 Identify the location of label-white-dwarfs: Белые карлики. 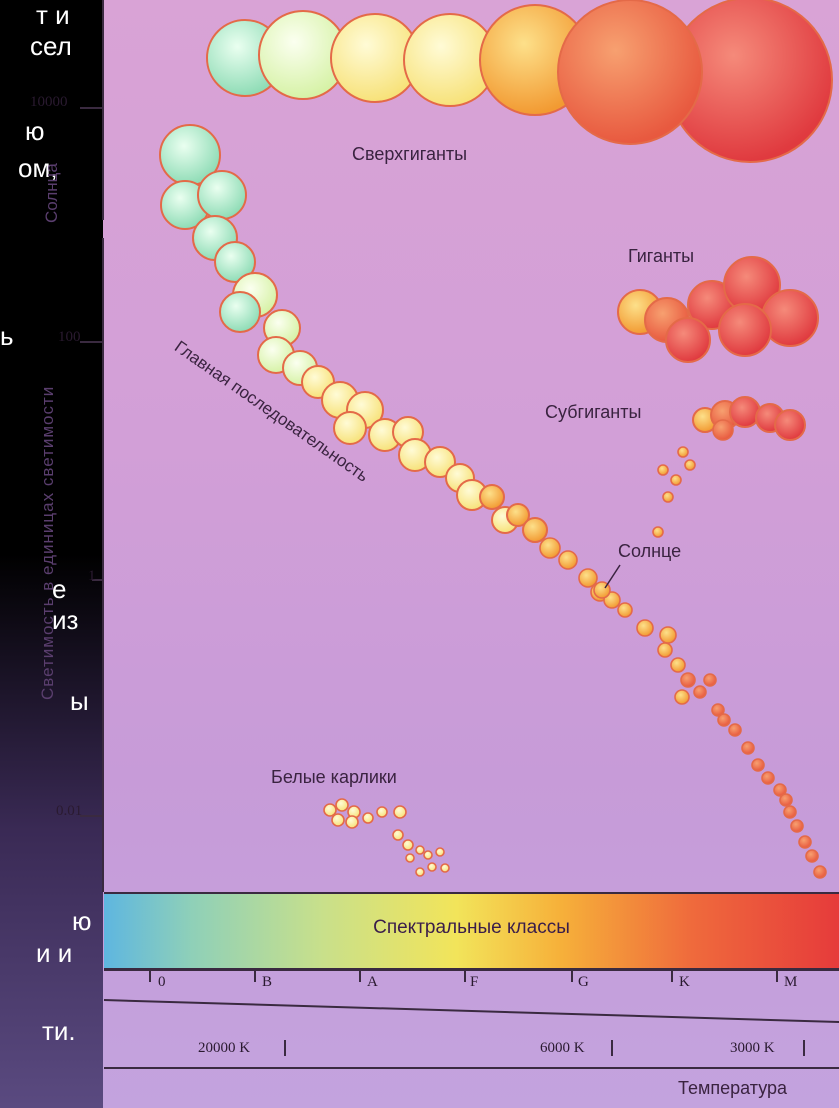
(334, 777).